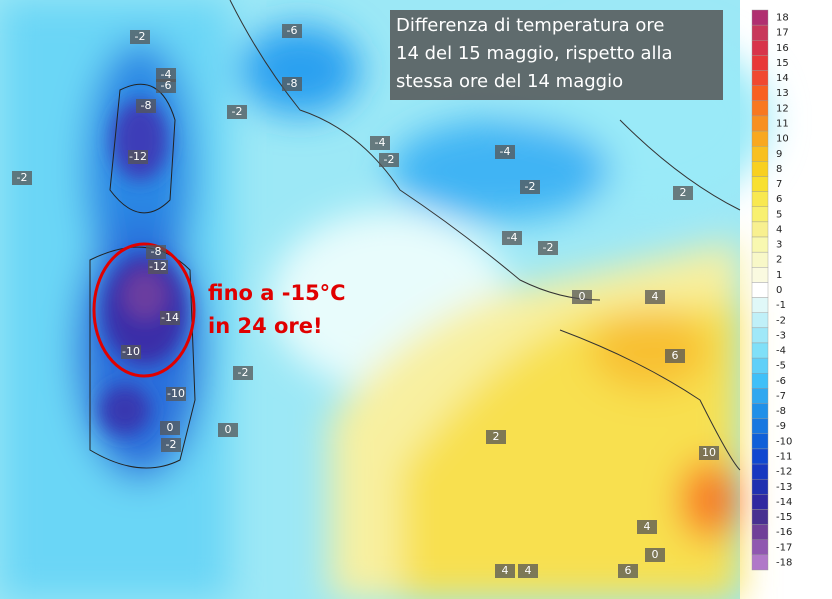  What do you see at coordinates (781, 366) in the screenshot?
I see `legend-label: -5` at bounding box center [781, 366].